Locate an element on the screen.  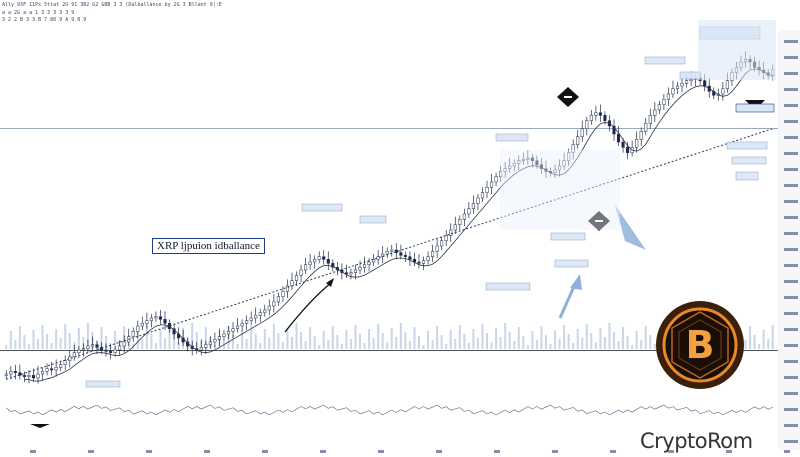
chart-title-box: XRP ljpuion idballance is located at coordinates (208, 246).